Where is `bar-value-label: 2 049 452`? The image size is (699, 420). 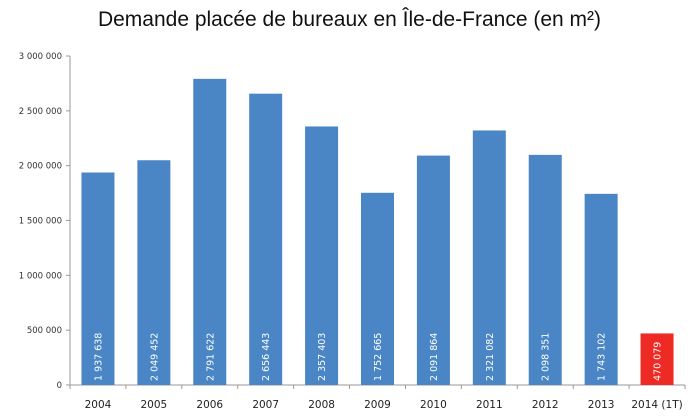
bar-value-label: 2 049 452 is located at coordinates (154, 357).